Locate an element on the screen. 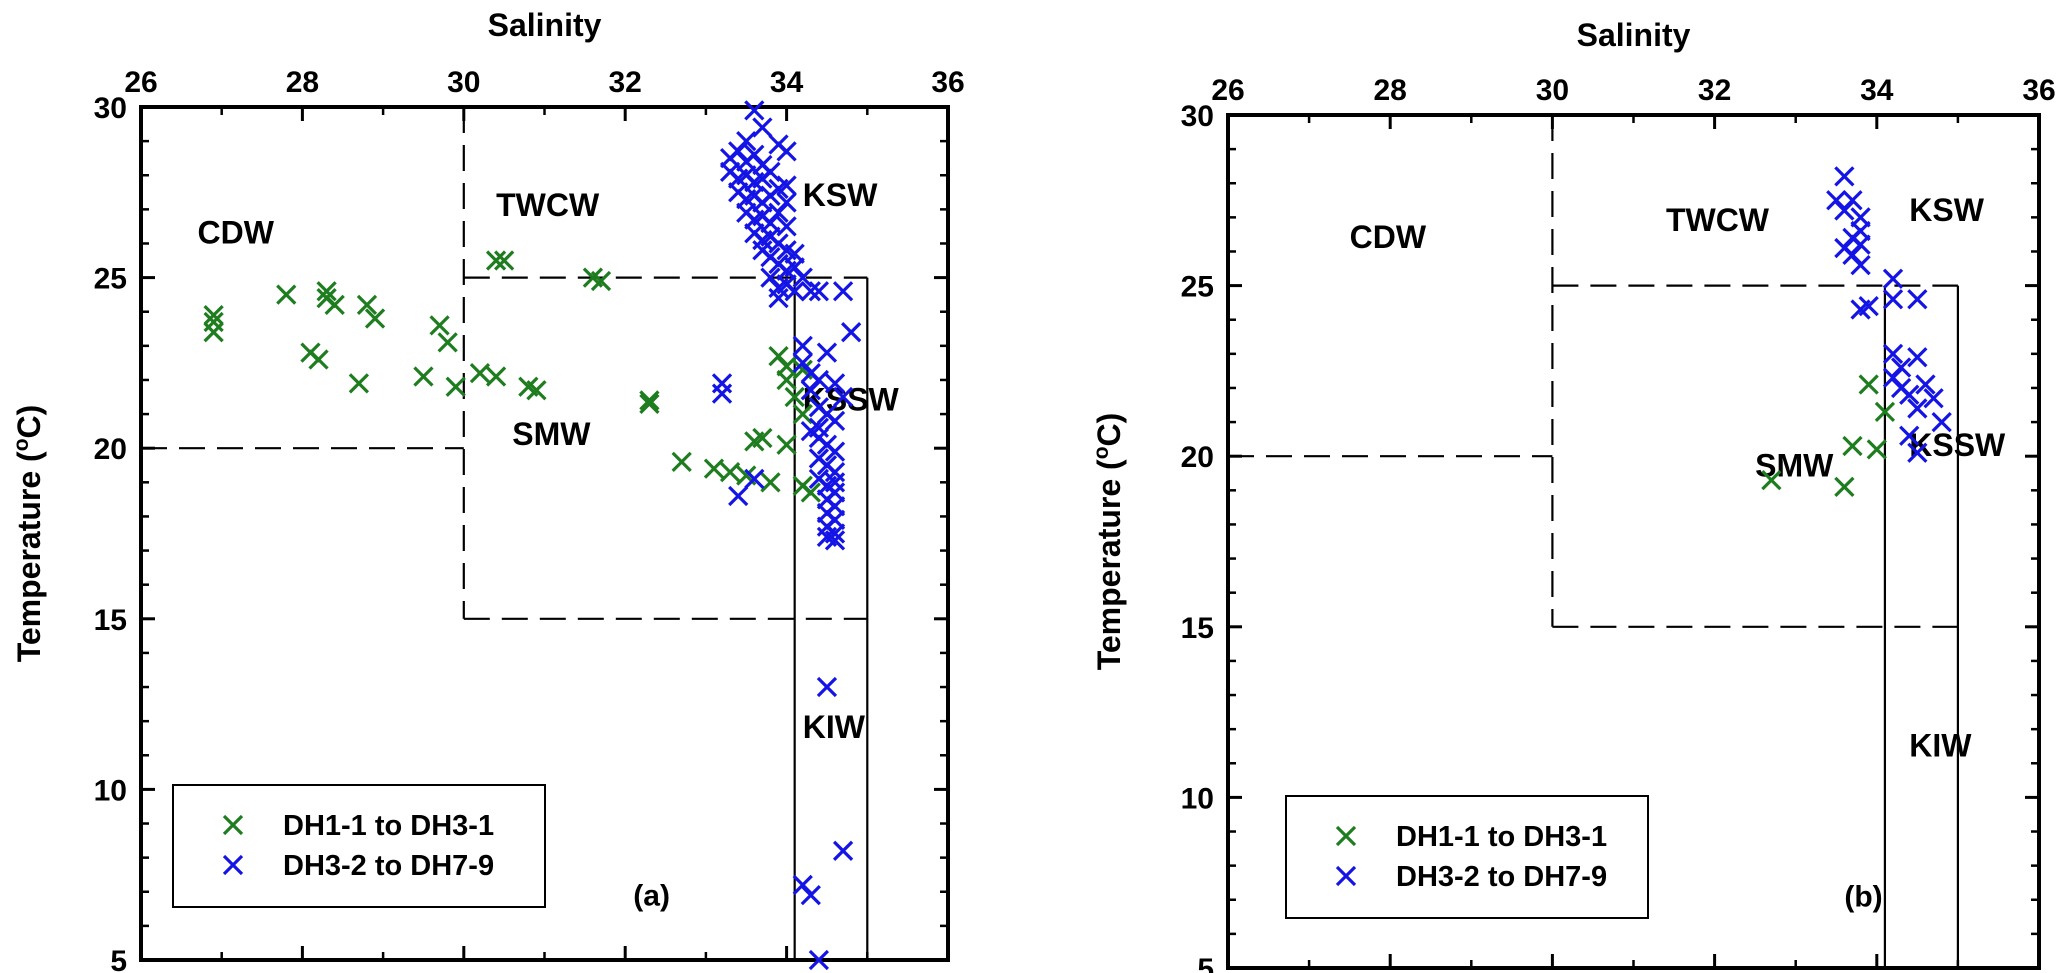  legend: DH1-1 to DH3-1 DH3-2 to DH7-9 is located at coordinates (359, 846).